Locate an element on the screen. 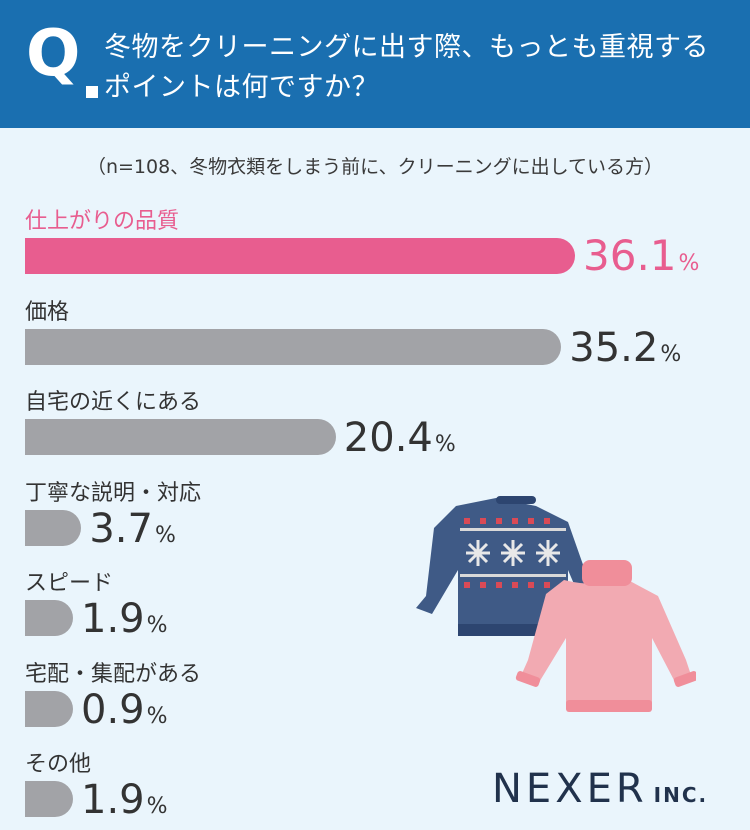  question-text: 冬物をクリーニングに出す際、もっとも重視するポイントは何ですか？ is located at coordinates (406, 67).